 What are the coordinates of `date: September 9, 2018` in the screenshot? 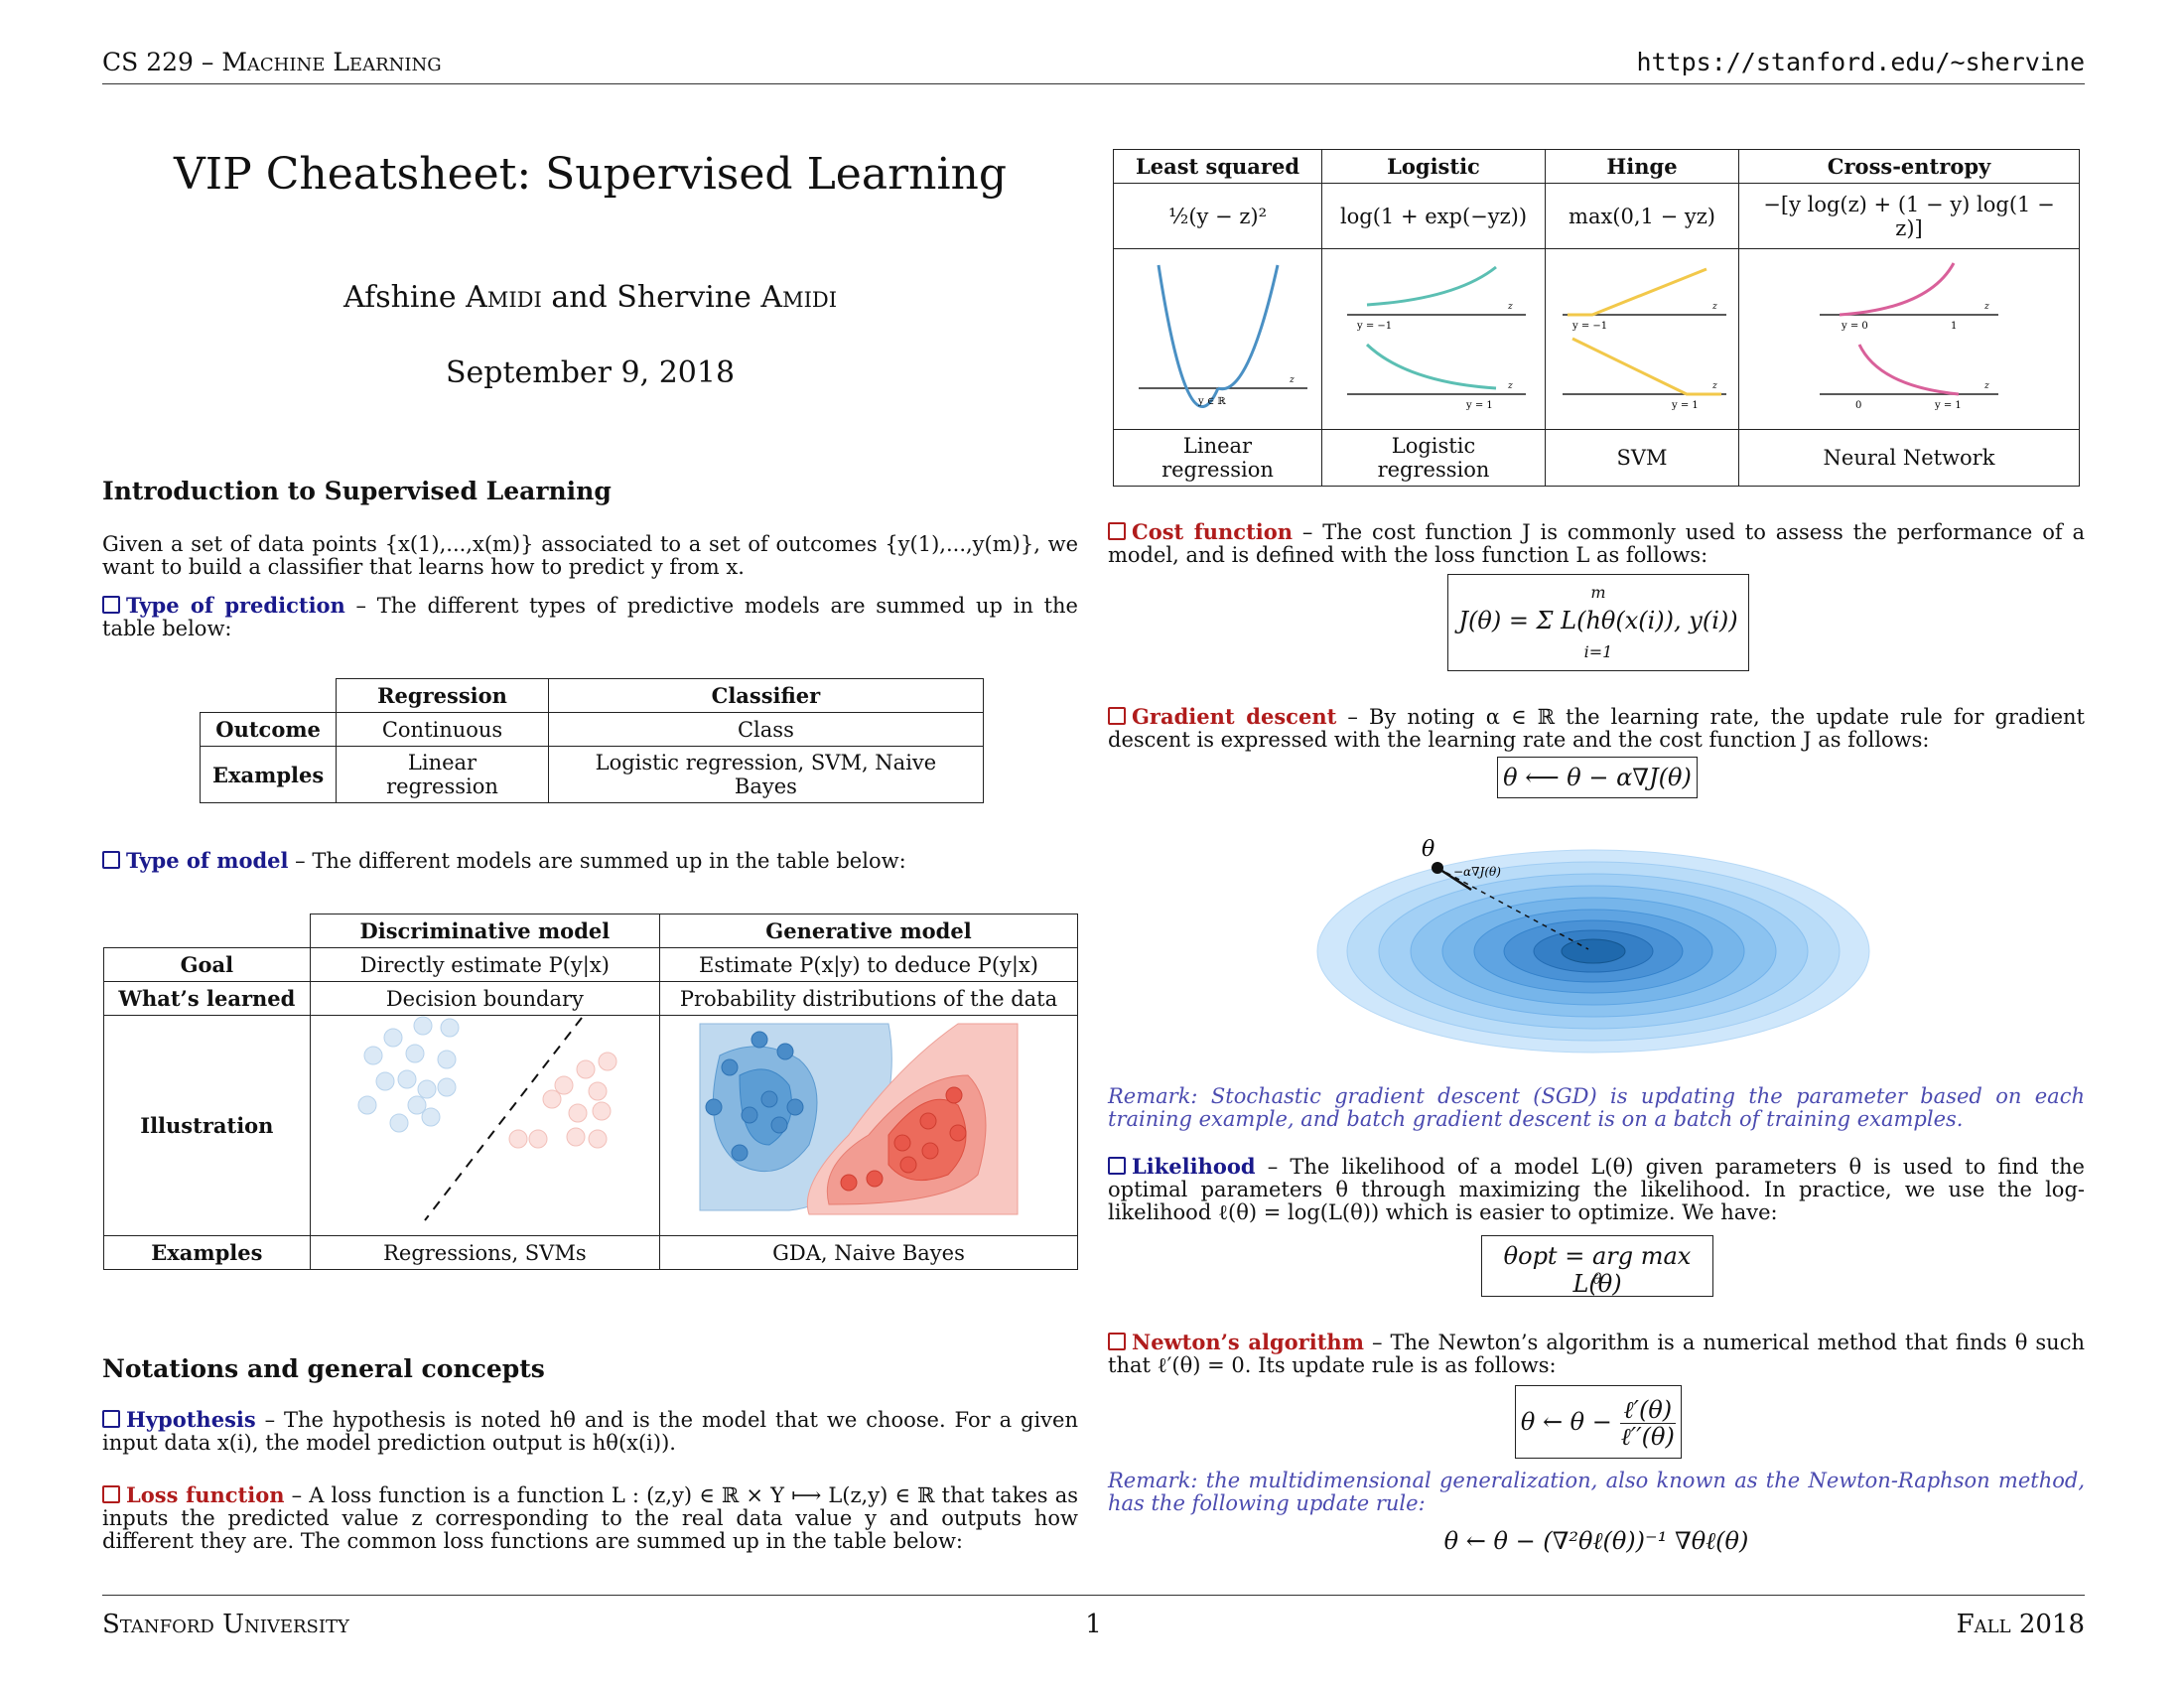 It's located at (590, 372).